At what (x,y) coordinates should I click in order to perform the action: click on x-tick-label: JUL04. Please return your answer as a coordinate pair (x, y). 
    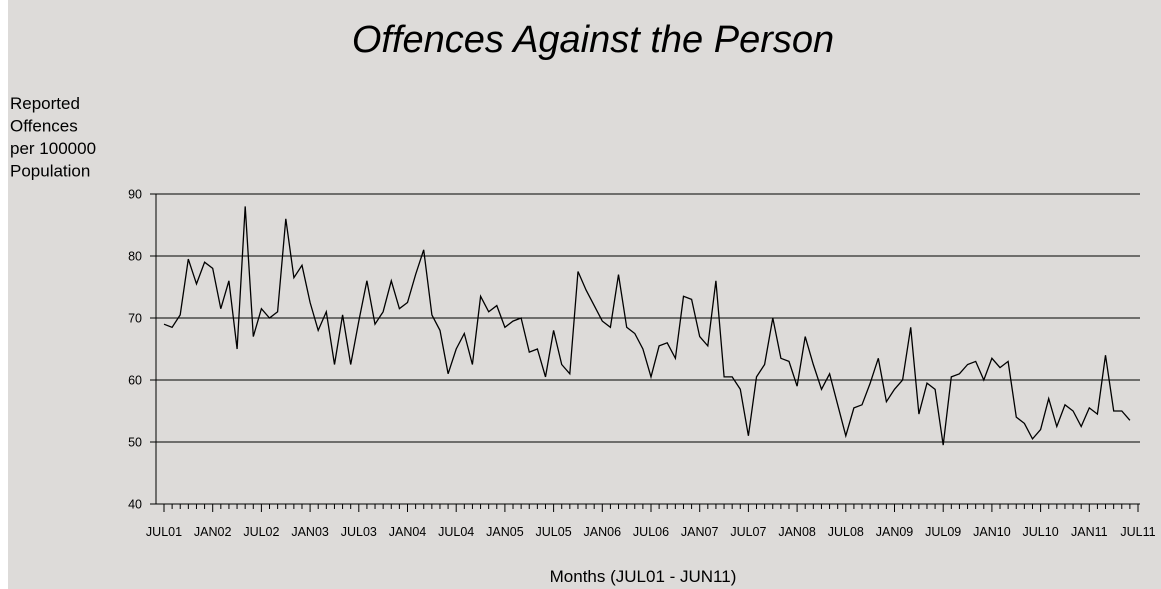
    Looking at the image, I should click on (456, 532).